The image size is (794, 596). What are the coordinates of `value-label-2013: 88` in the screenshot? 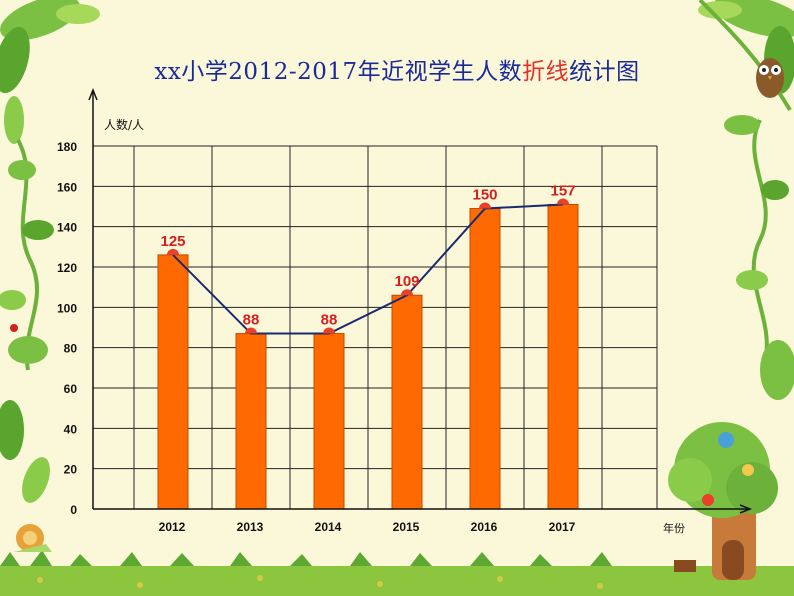 It's located at (251, 320).